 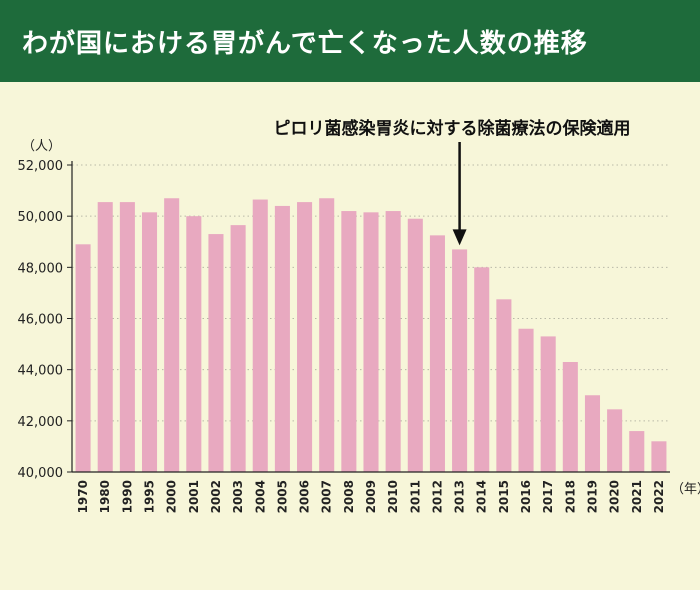 I want to click on bar-2018, so click(x=570, y=416).